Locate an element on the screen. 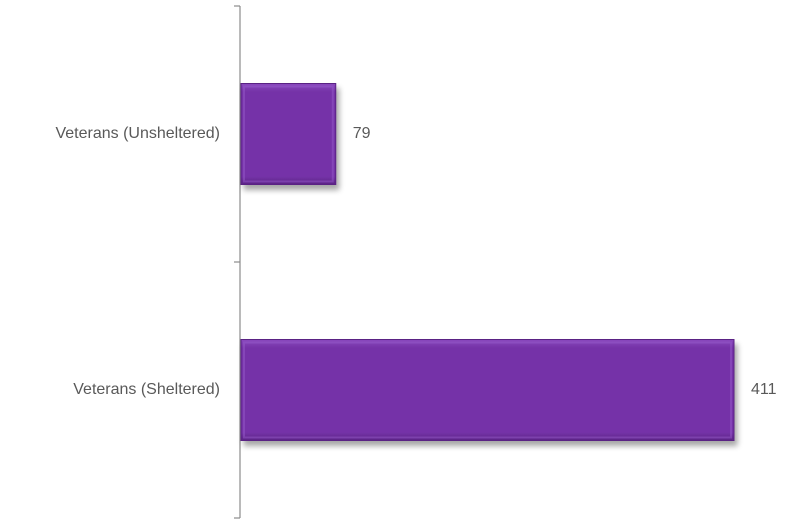  value-label: 79 is located at coordinates (362, 133).